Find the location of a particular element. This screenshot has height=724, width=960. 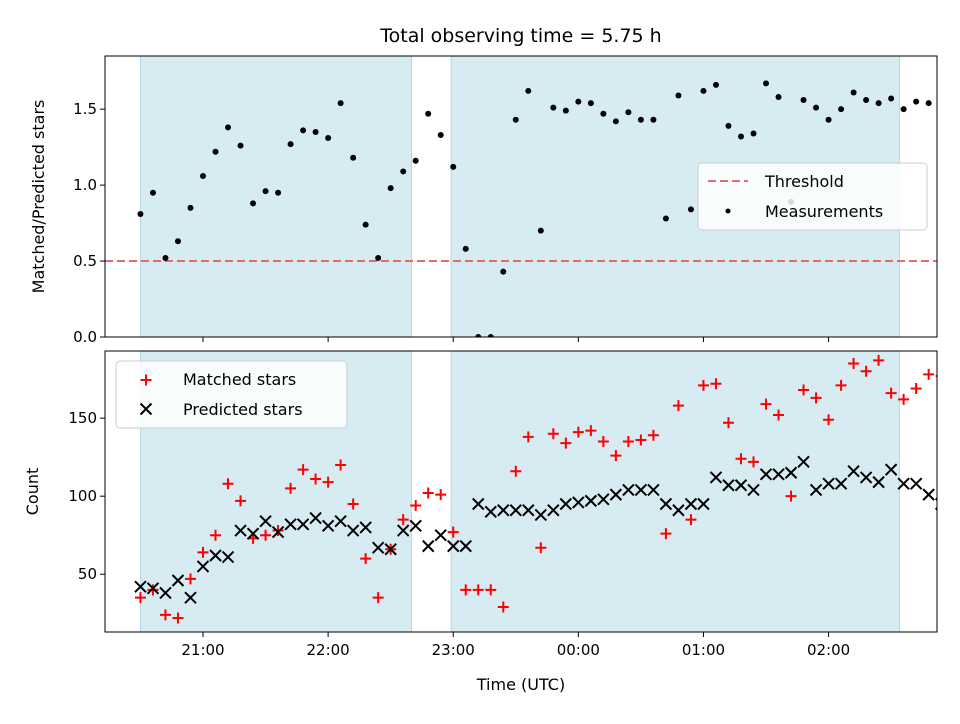

legend-measurement-swatch is located at coordinates (728, 211).